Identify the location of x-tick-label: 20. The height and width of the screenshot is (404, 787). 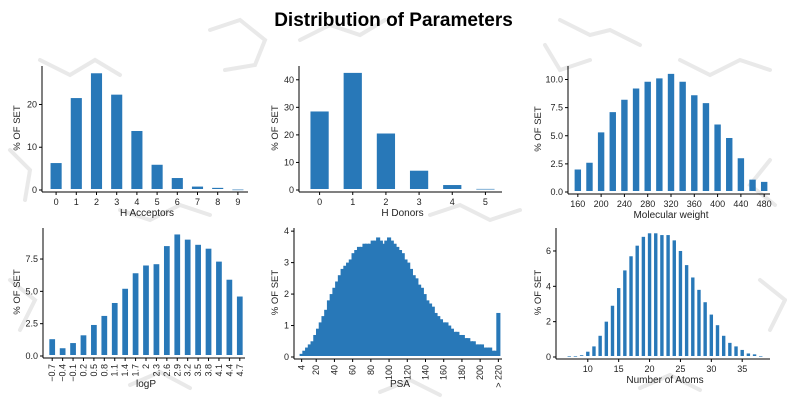
(316, 370).